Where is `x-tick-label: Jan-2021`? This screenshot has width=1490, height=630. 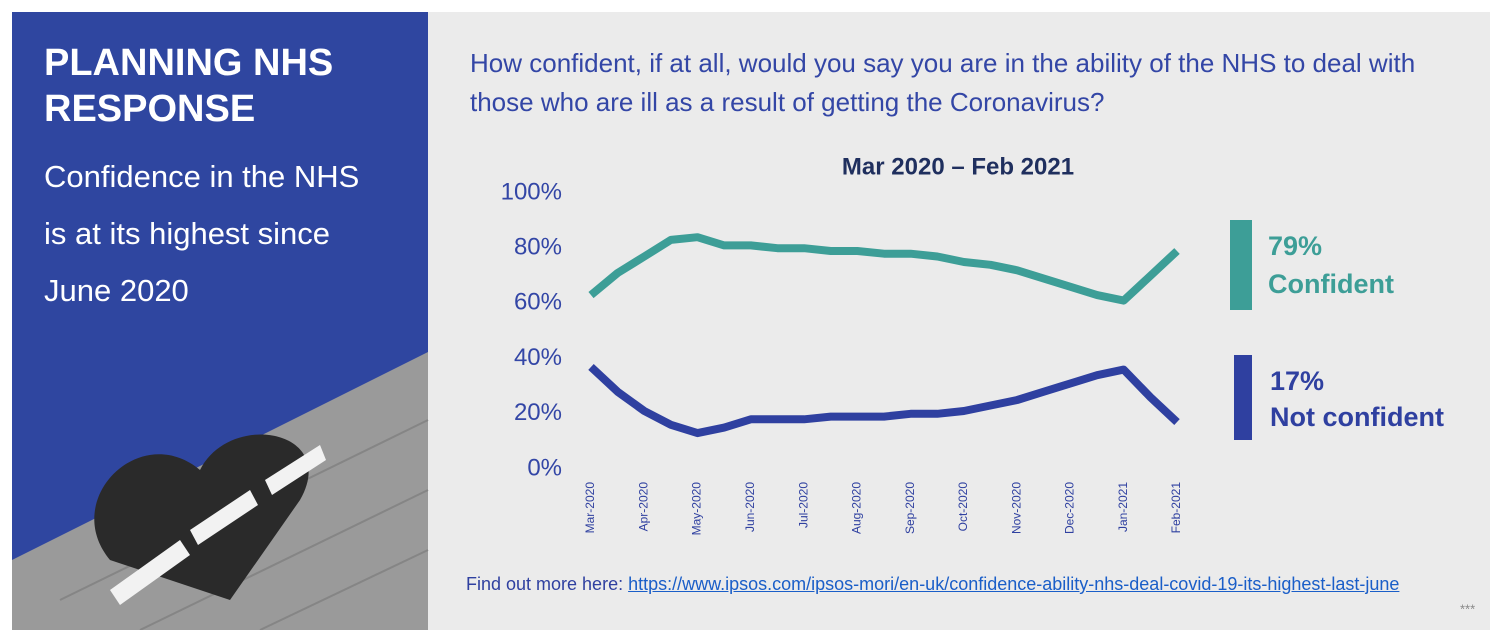
x-tick-label: Jan-2021 is located at coordinates (1123, 507).